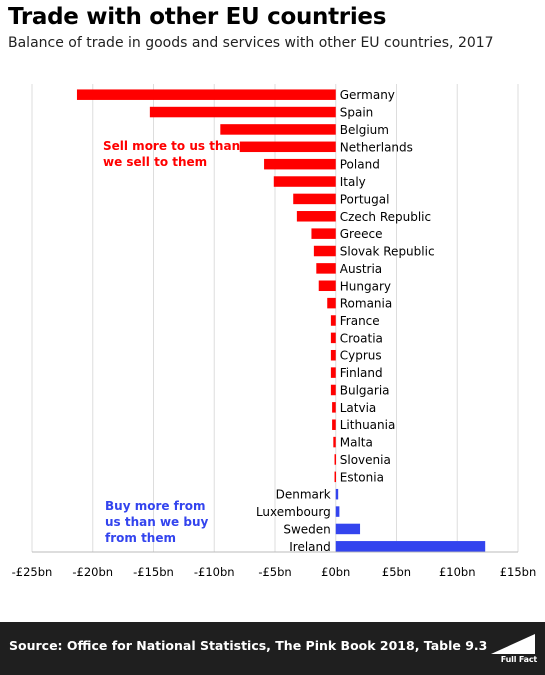  I want to click on x-tick-label: -£10bn, so click(214, 572).